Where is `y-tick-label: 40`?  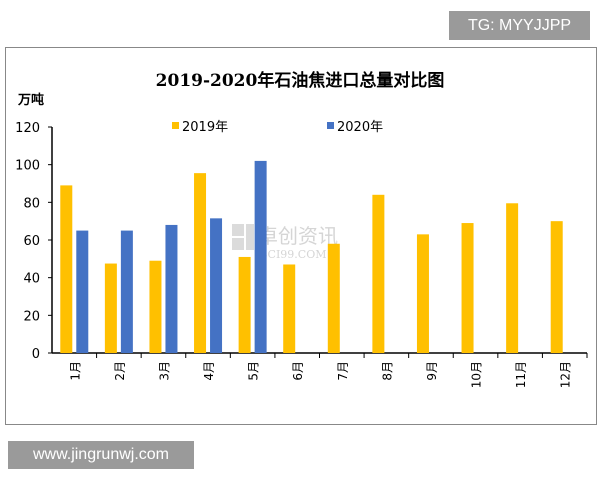 y-tick-label: 40 is located at coordinates (31, 279).